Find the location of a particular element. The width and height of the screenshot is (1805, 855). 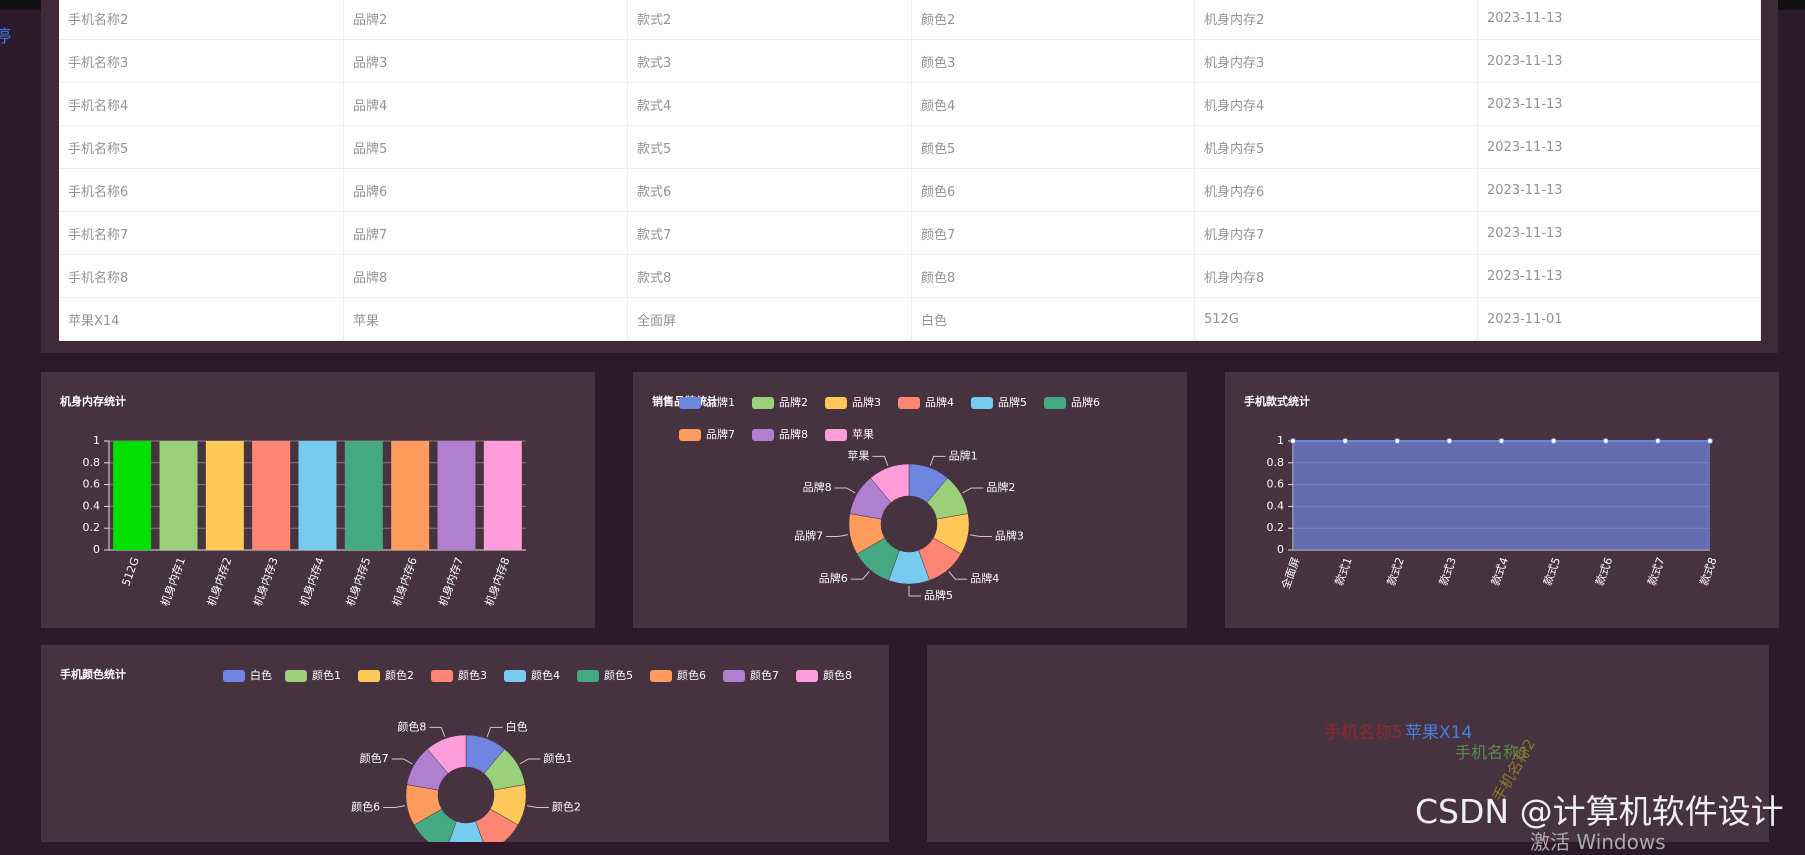

x-tick-label: 全面屏 is located at coordinates (1290, 573).